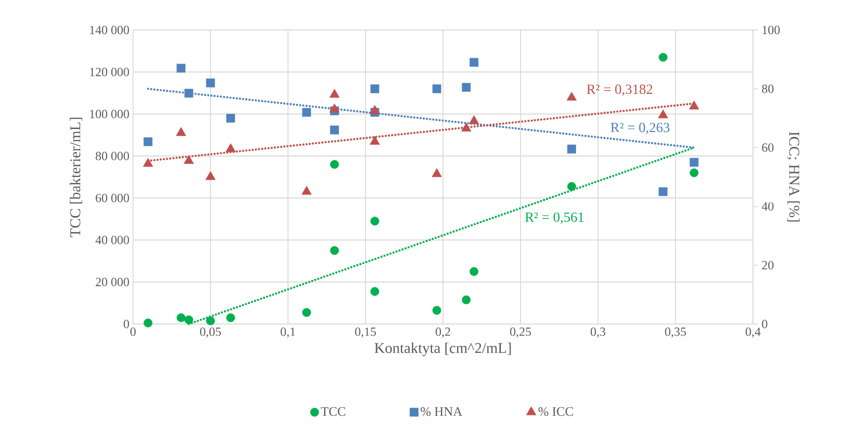 This screenshot has height=436, width=842. I want to click on y-tick-label: 20 000, so click(112, 282).